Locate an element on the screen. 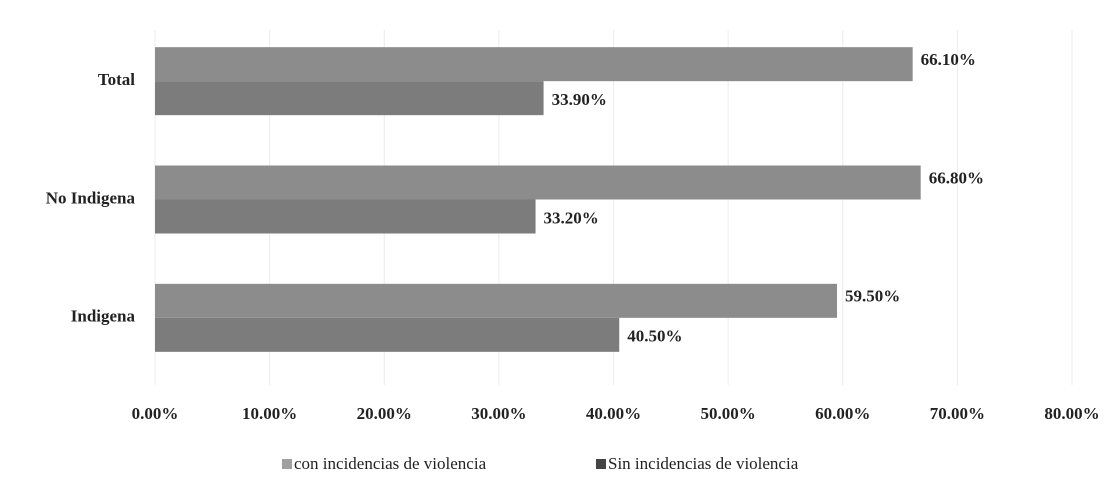 The height and width of the screenshot is (502, 1113). x-tick-label: 80.00% is located at coordinates (1071, 413).